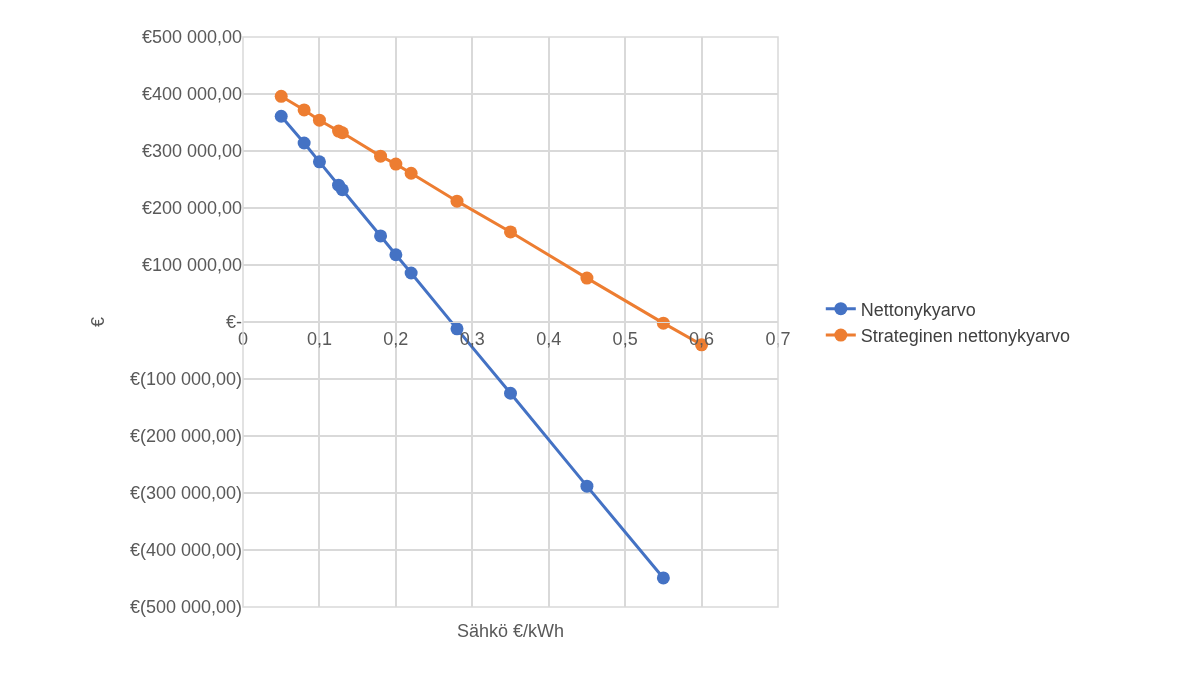 The width and height of the screenshot is (1177, 673). Describe the element at coordinates (185, 607) in the screenshot. I see `y-tick-label: €(500 000,00)` at that location.